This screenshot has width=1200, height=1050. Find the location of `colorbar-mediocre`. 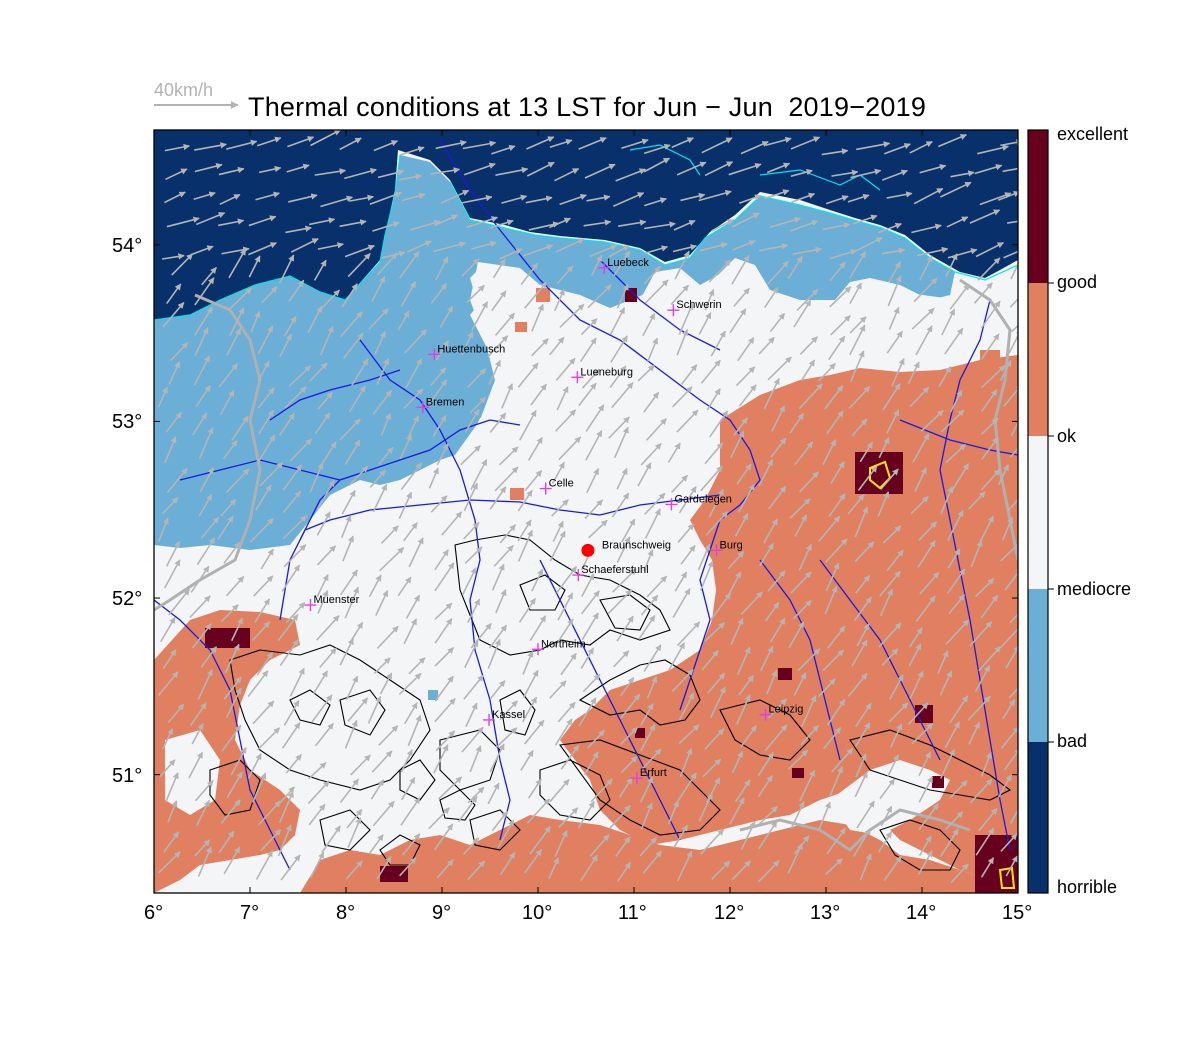

colorbar-mediocre is located at coordinates (1038, 512).